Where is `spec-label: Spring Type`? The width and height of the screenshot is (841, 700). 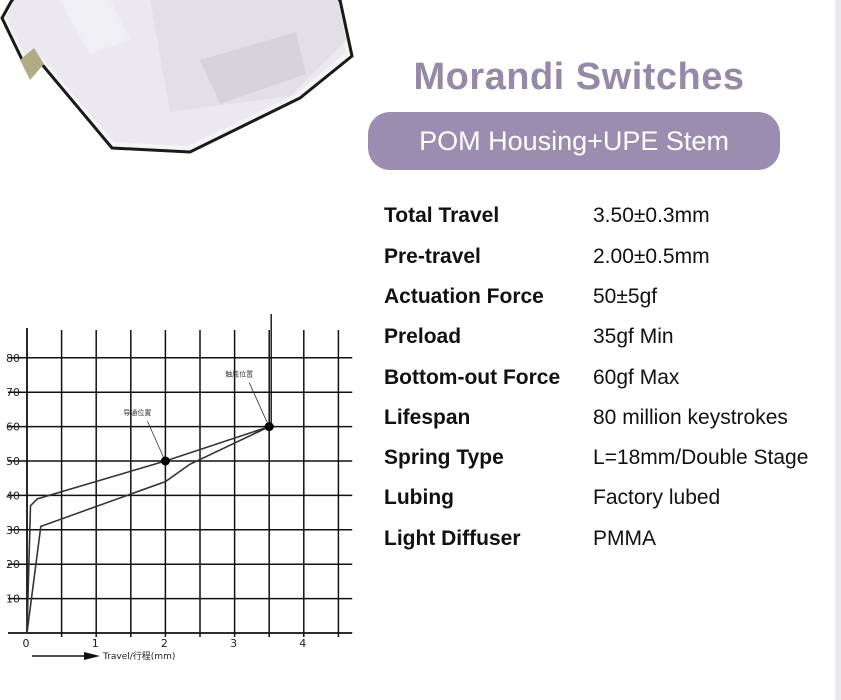
spec-label: Spring Type is located at coordinates (444, 457).